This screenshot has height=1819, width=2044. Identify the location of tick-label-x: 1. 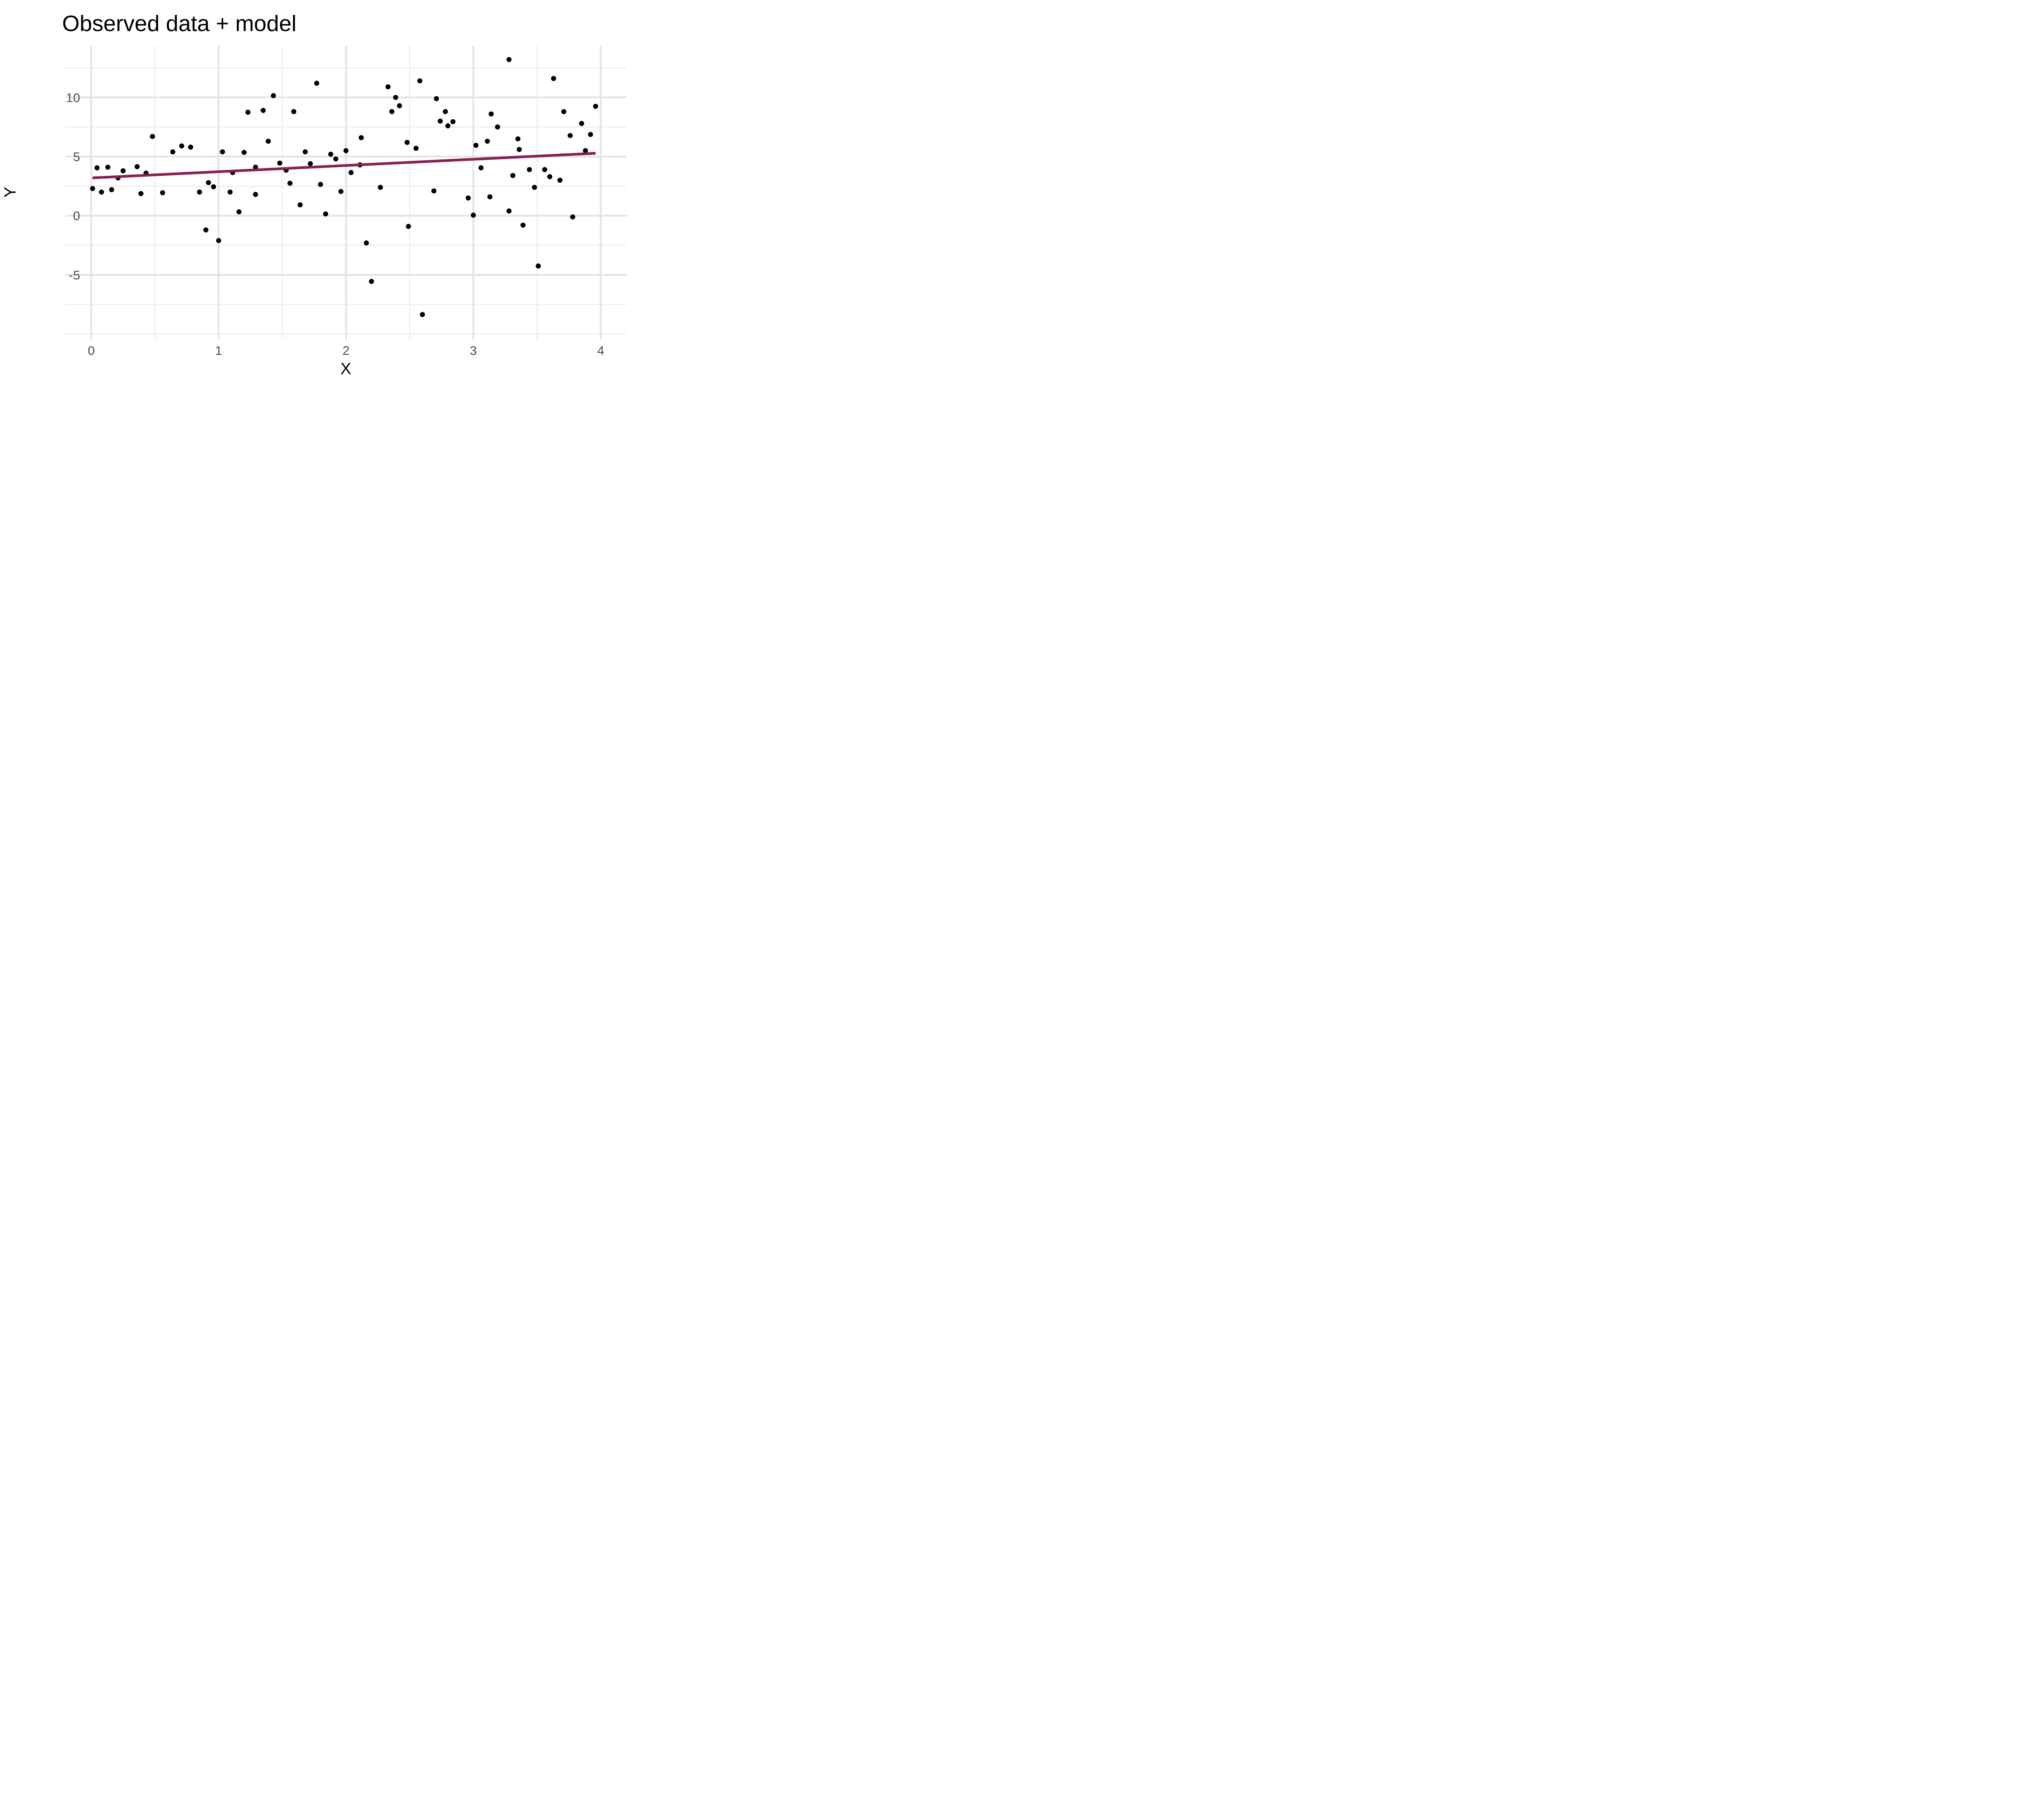
(218, 350).